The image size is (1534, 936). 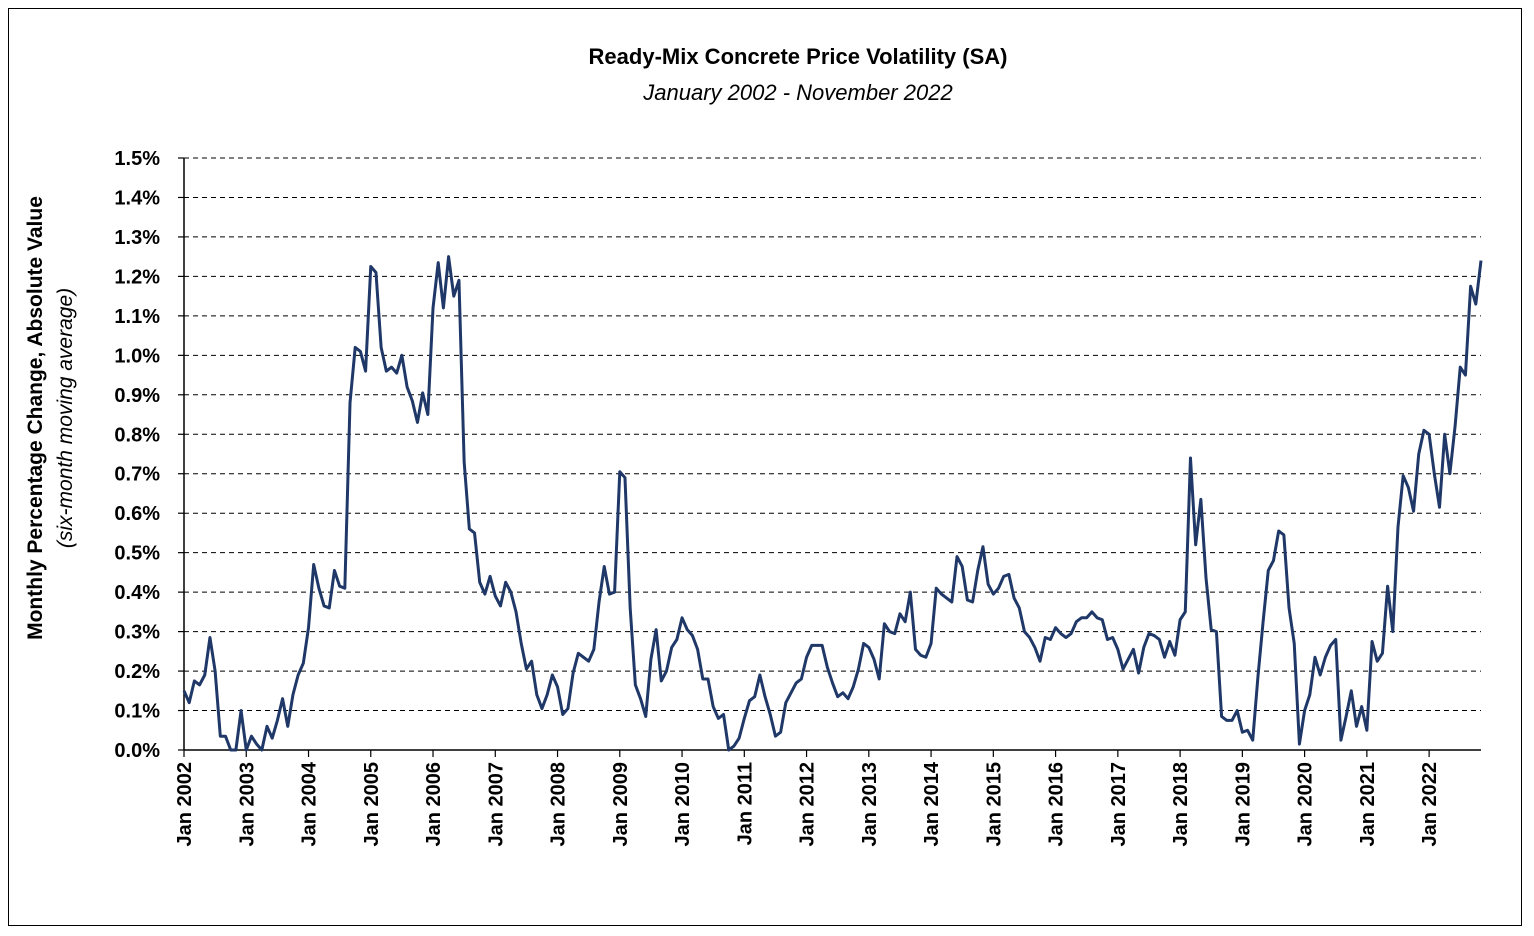 What do you see at coordinates (1243, 804) in the screenshot?
I see `x-tick-label: Jan 2019` at bounding box center [1243, 804].